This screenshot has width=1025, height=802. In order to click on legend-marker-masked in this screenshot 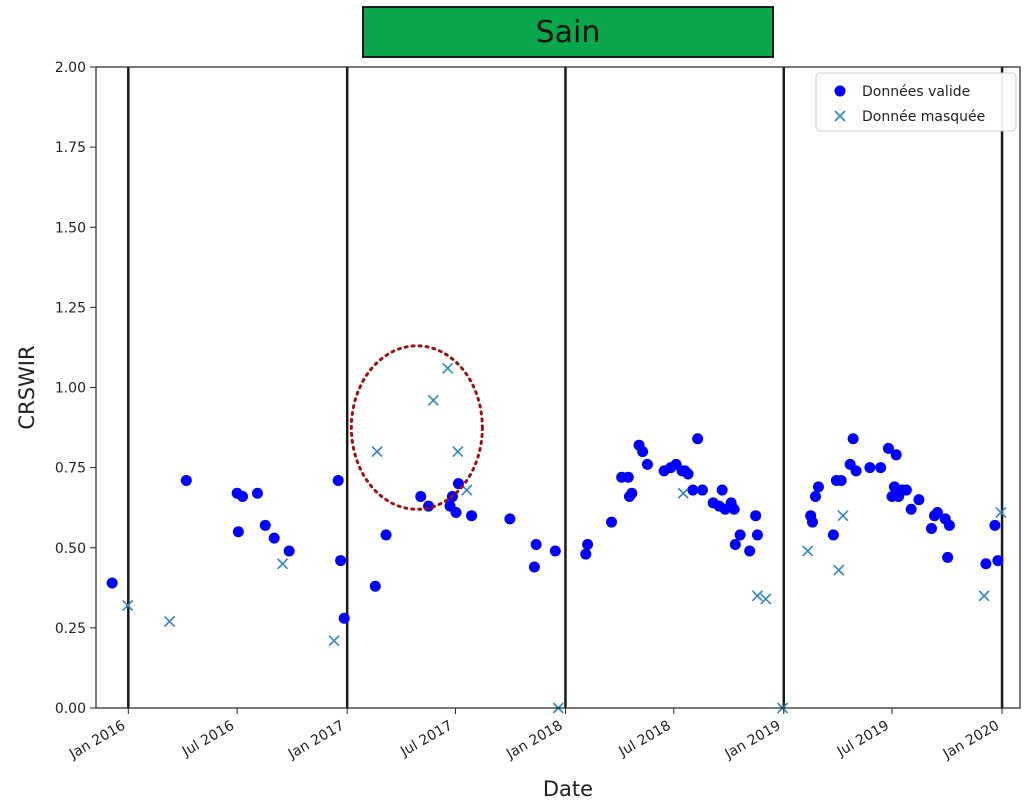, I will do `click(840, 116)`.